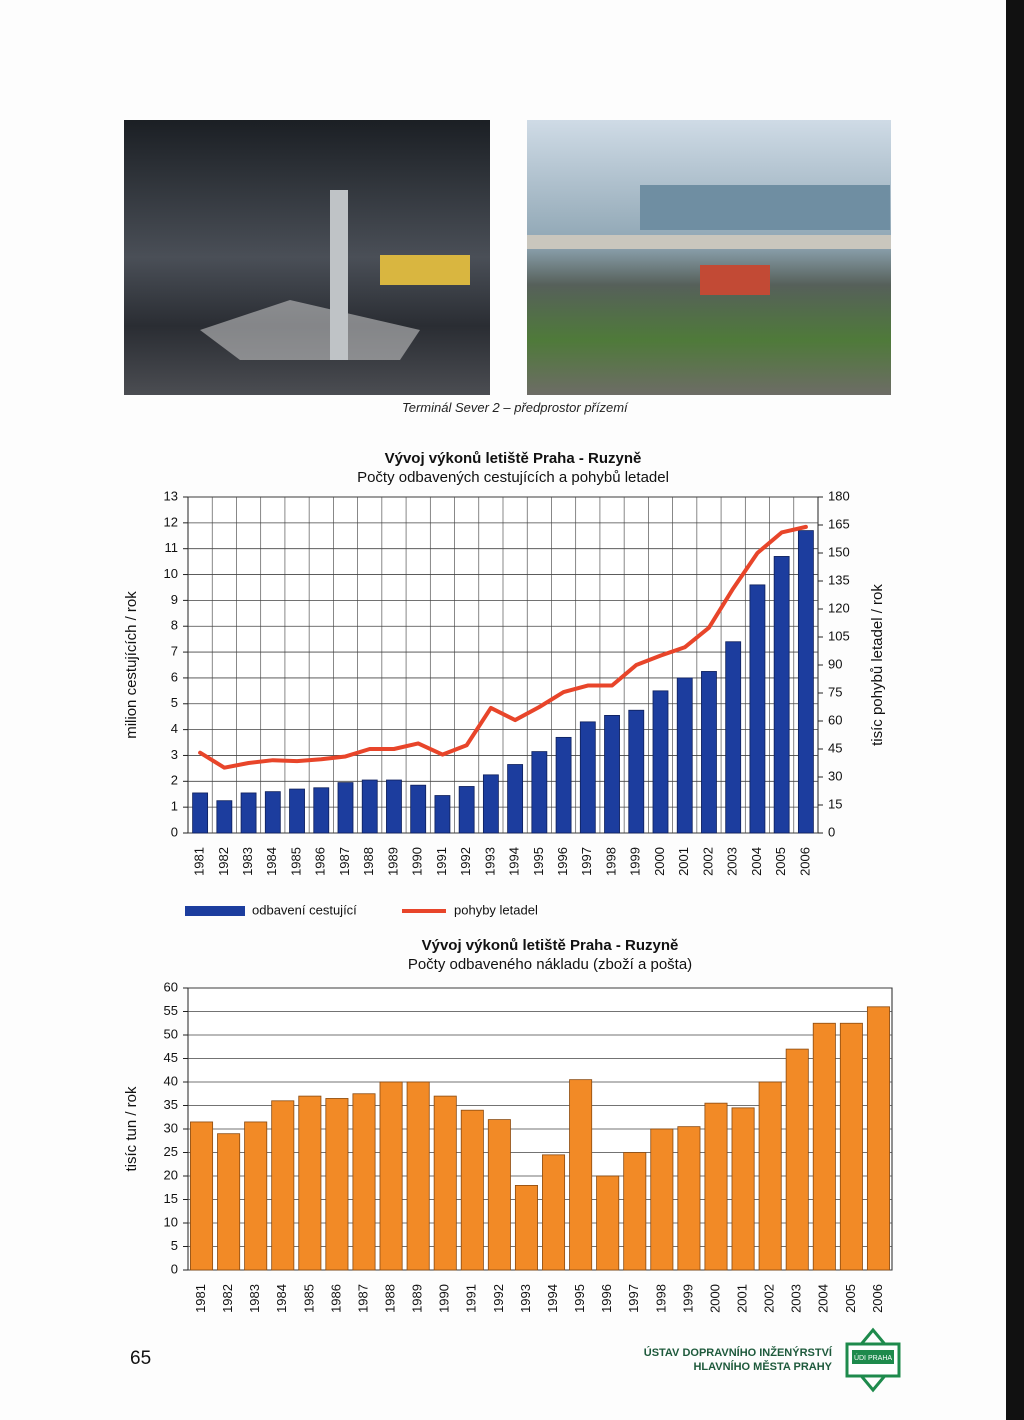 The height and width of the screenshot is (1420, 1024). Describe the element at coordinates (835, 803) in the screenshot. I see `y2-tick-label: 15` at that location.